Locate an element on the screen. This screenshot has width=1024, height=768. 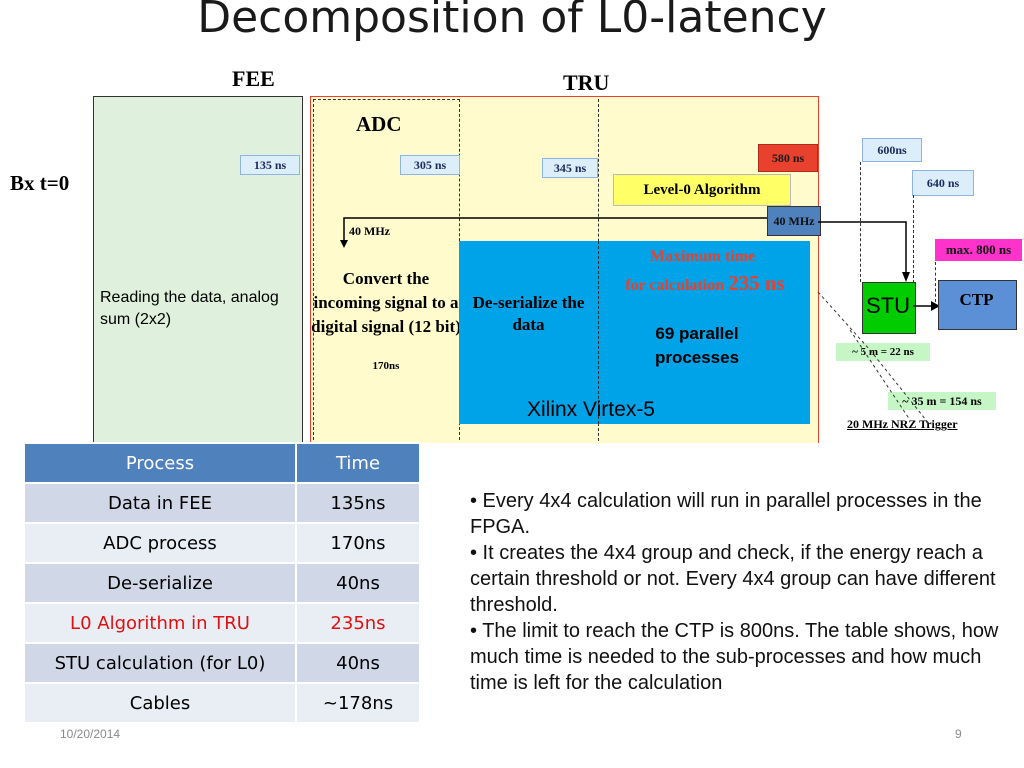
table-row: STU calculation (for L0) 40ns is located at coordinates (222, 663).